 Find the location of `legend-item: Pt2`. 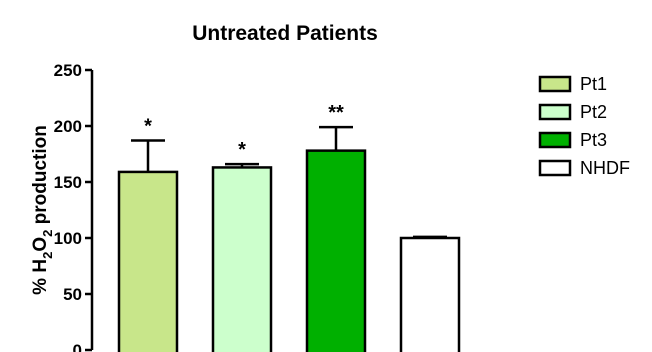

legend-item: Pt2 is located at coordinates (572, 112).